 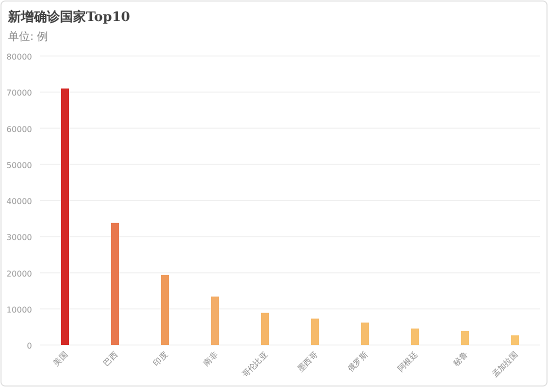 I want to click on x-tick-label: 墨西哥, so click(x=308, y=362).